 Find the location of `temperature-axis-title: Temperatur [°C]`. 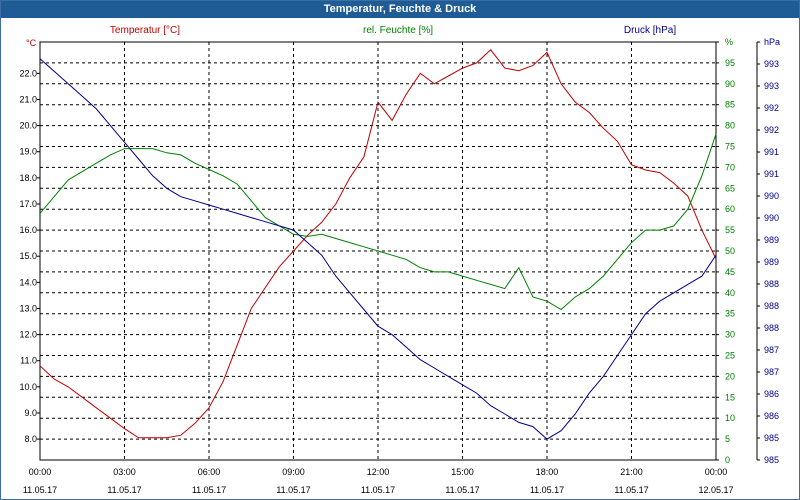

temperature-axis-title: Temperatur [°C] is located at coordinates (145, 30).